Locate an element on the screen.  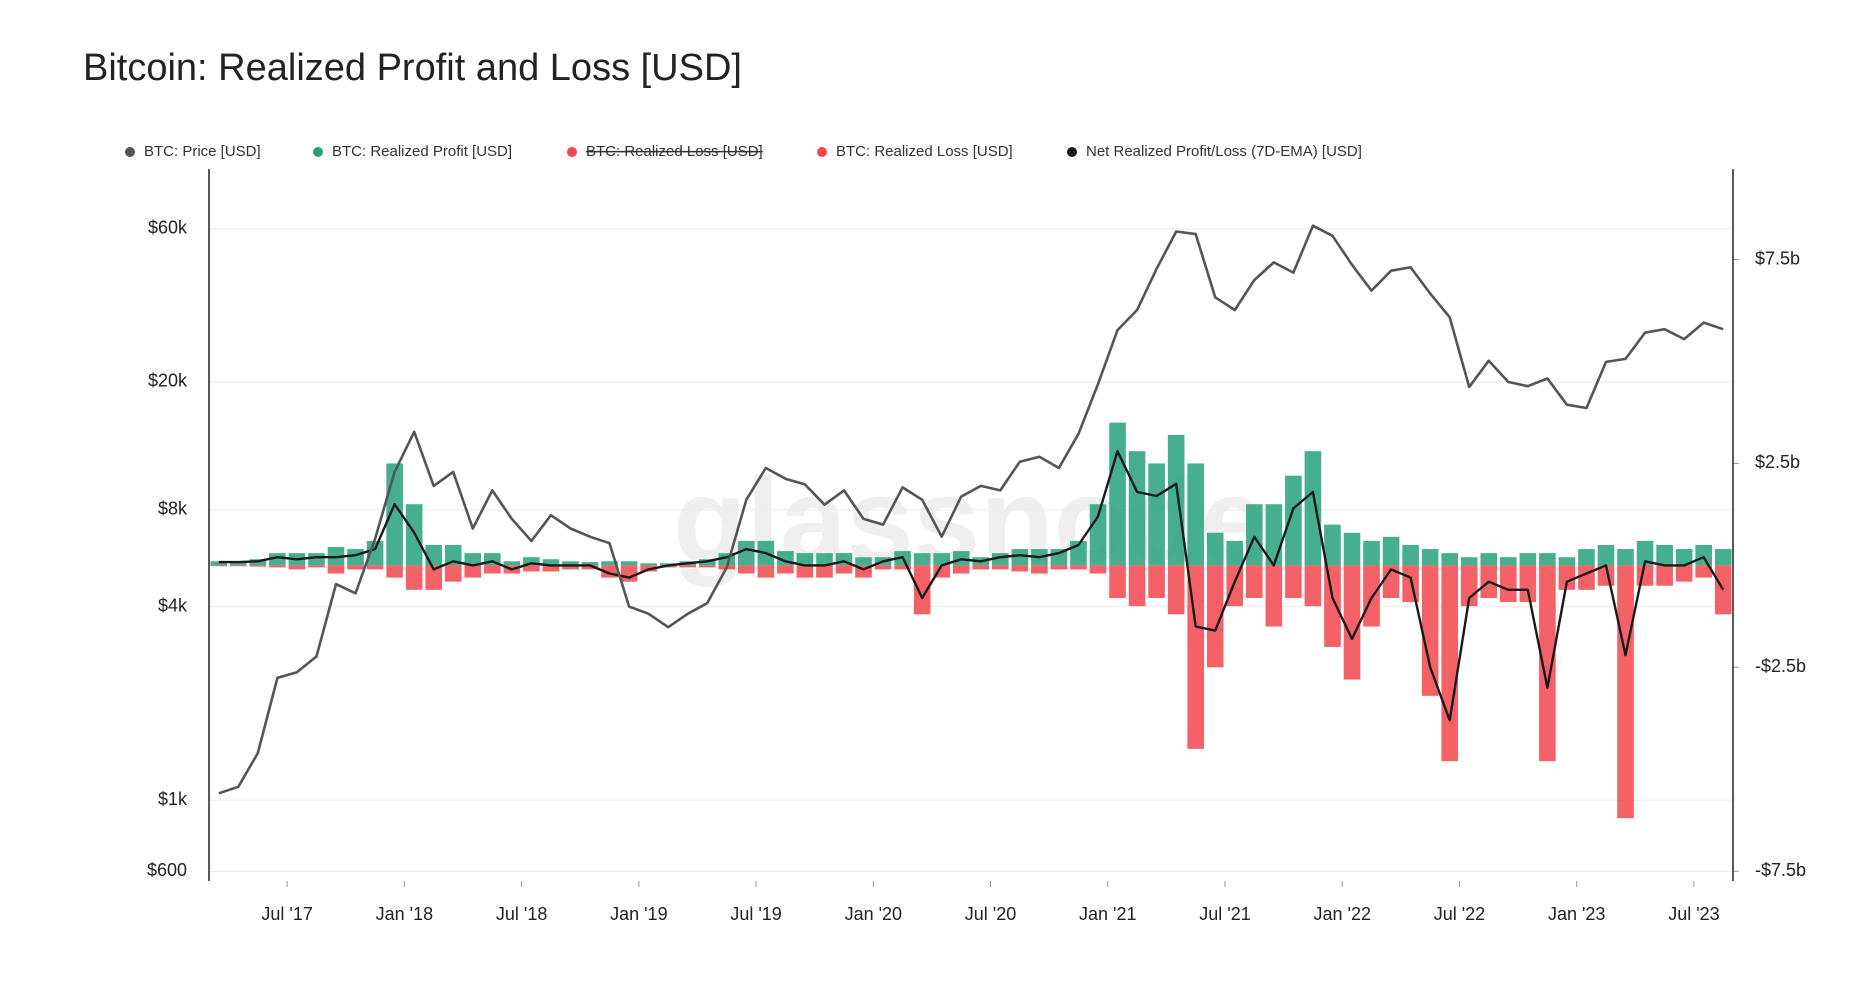
y2-tick-label: $2.5b is located at coordinates (1777, 462).